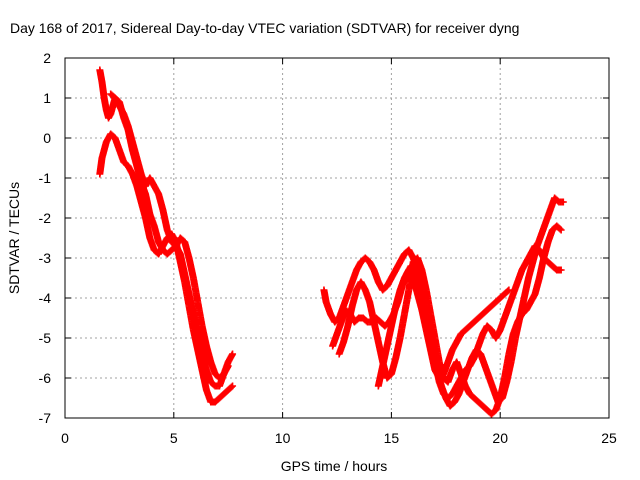 The image size is (640, 480). I want to click on x-tick-label: 5, so click(174, 438).